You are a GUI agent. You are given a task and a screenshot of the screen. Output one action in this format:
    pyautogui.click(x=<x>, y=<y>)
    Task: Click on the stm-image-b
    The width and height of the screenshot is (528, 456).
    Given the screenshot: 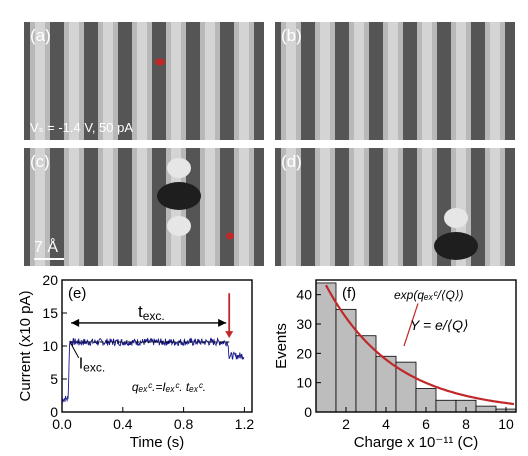 What is the action you would take?
    pyautogui.click(x=395, y=81)
    